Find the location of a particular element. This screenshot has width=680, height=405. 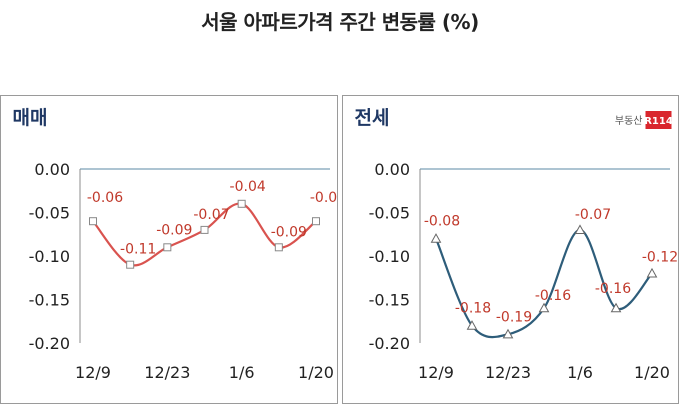

data-label: -0.12 is located at coordinates (660, 257).